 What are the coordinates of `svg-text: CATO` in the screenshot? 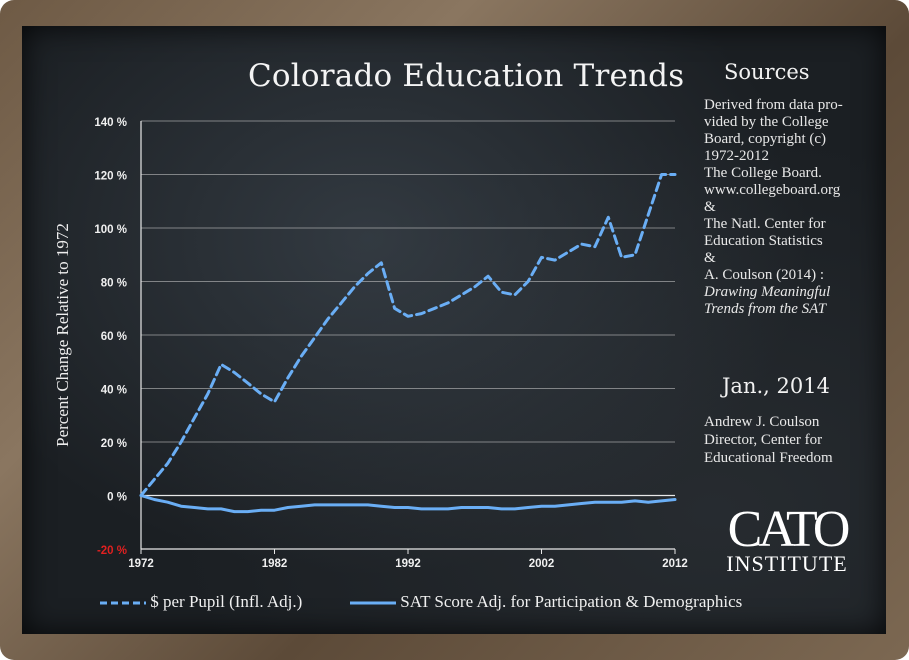 It's located at (788, 529).